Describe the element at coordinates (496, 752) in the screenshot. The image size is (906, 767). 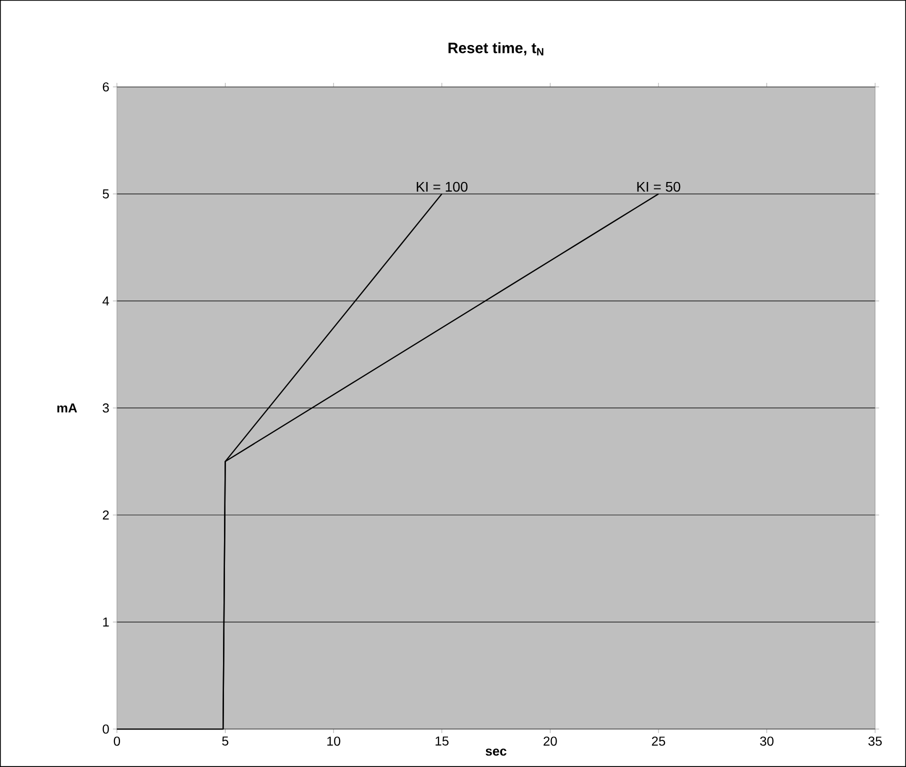
I see `x-axis-title: sec` at that location.